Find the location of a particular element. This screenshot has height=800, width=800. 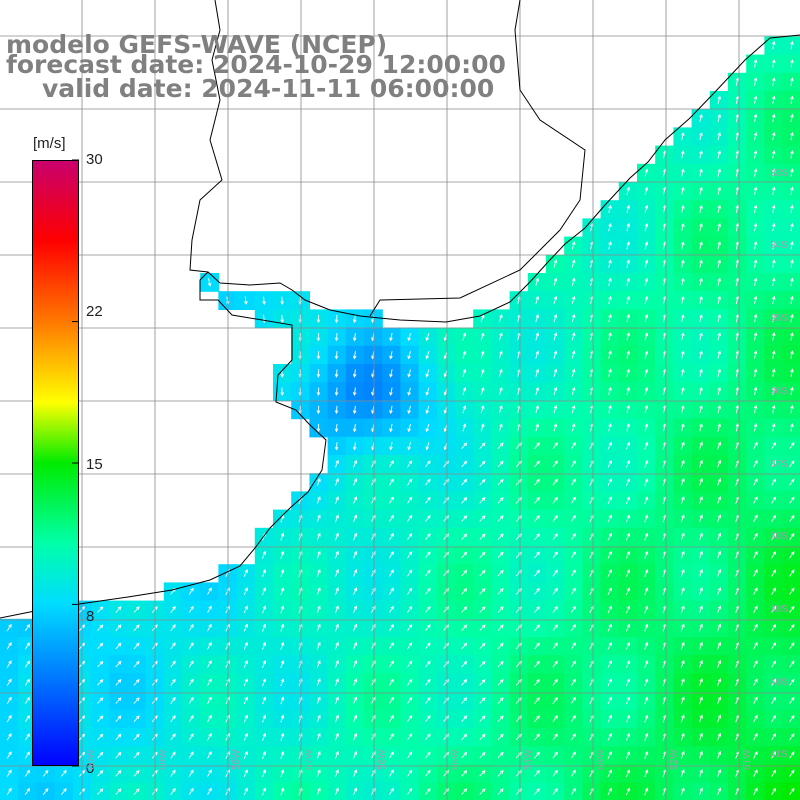

lon-label: 59W is located at coordinates (163, 759).